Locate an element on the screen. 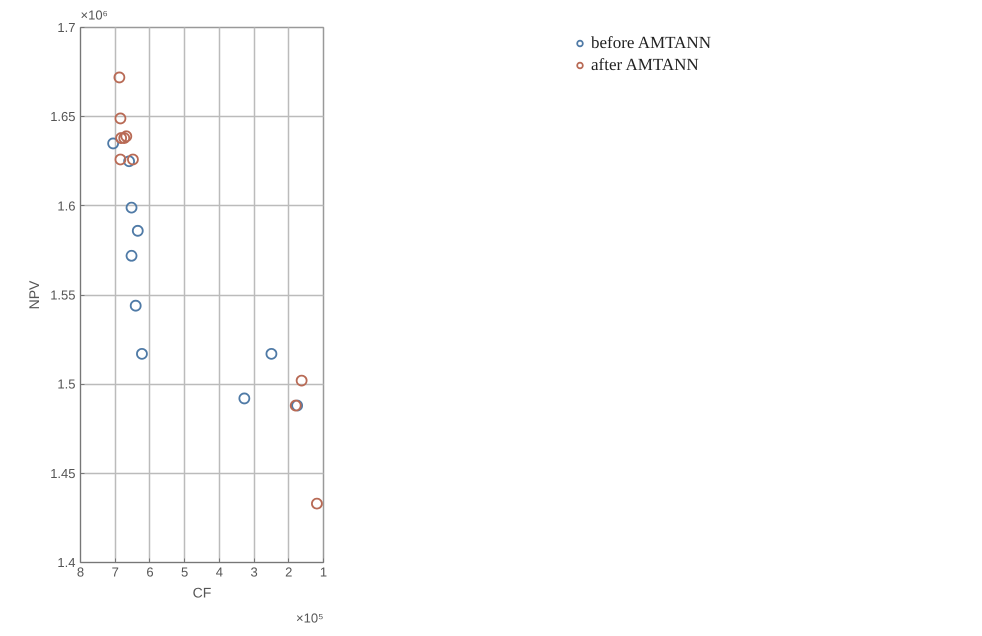 This screenshot has width=982, height=636. x-tick-label: 2 is located at coordinates (288, 572).